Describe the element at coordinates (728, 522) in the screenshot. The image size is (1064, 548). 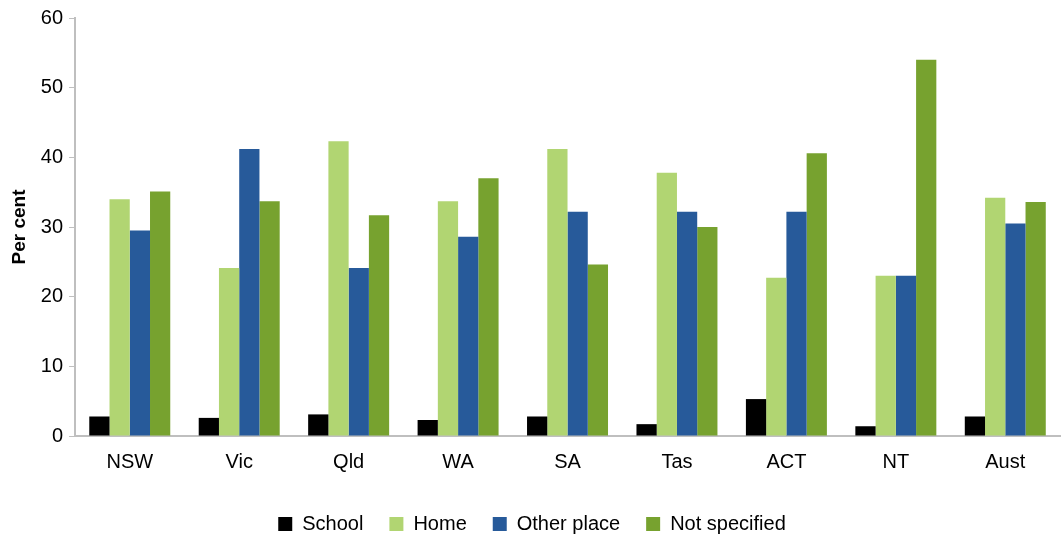
I see `legend-label: Not specified` at that location.